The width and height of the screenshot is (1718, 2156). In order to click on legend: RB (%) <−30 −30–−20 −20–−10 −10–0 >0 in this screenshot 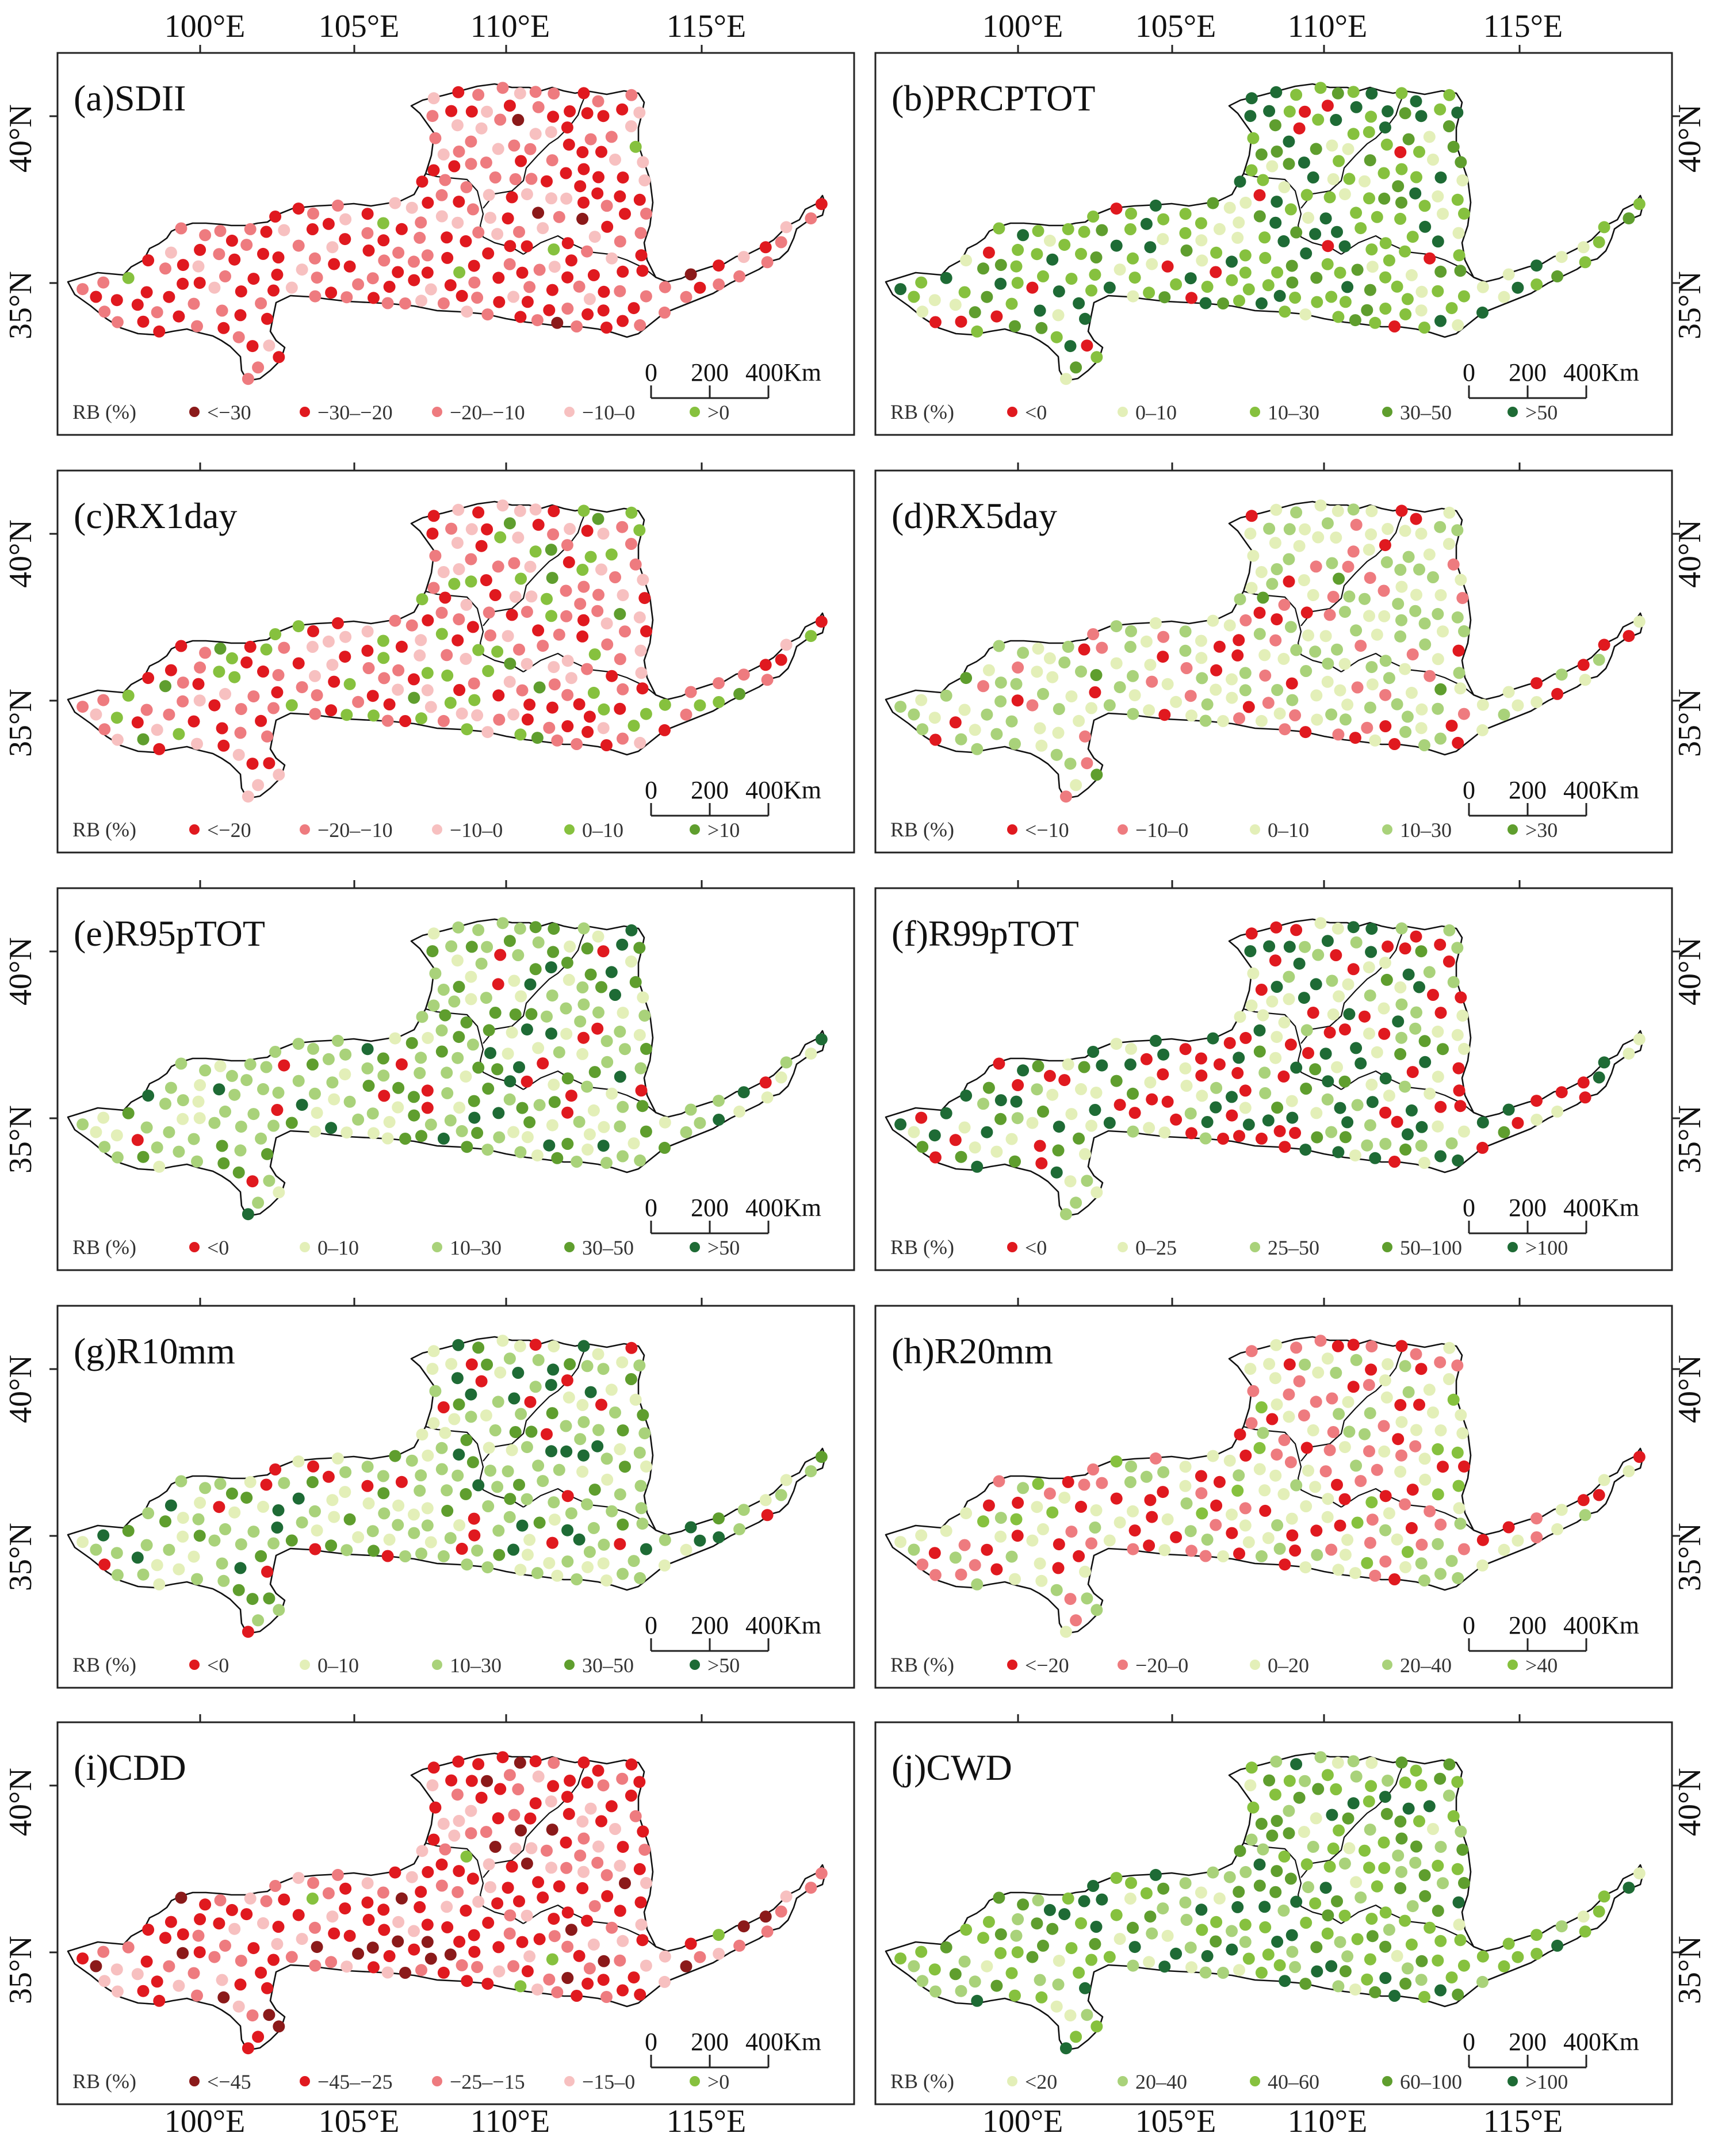, I will do `click(400, 412)`.